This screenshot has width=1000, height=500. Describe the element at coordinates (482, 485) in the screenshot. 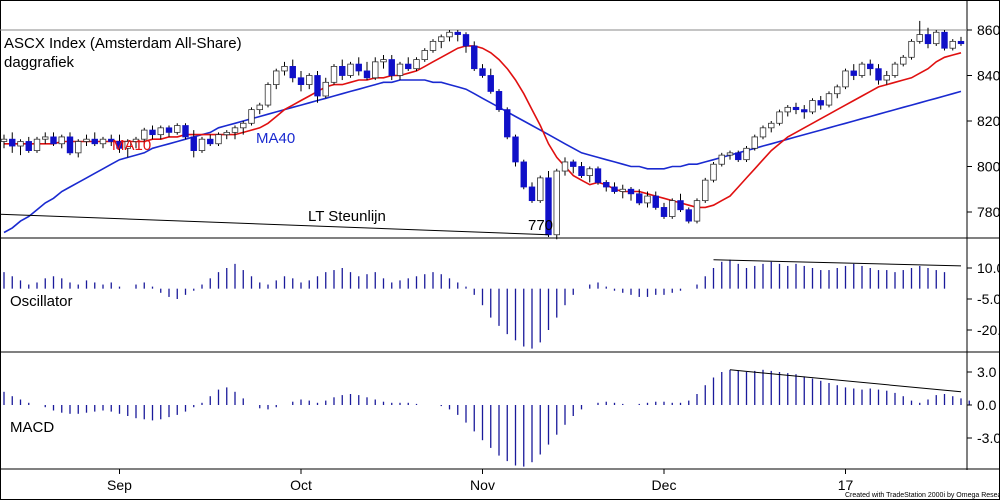

I see `month-label: Nov` at that location.